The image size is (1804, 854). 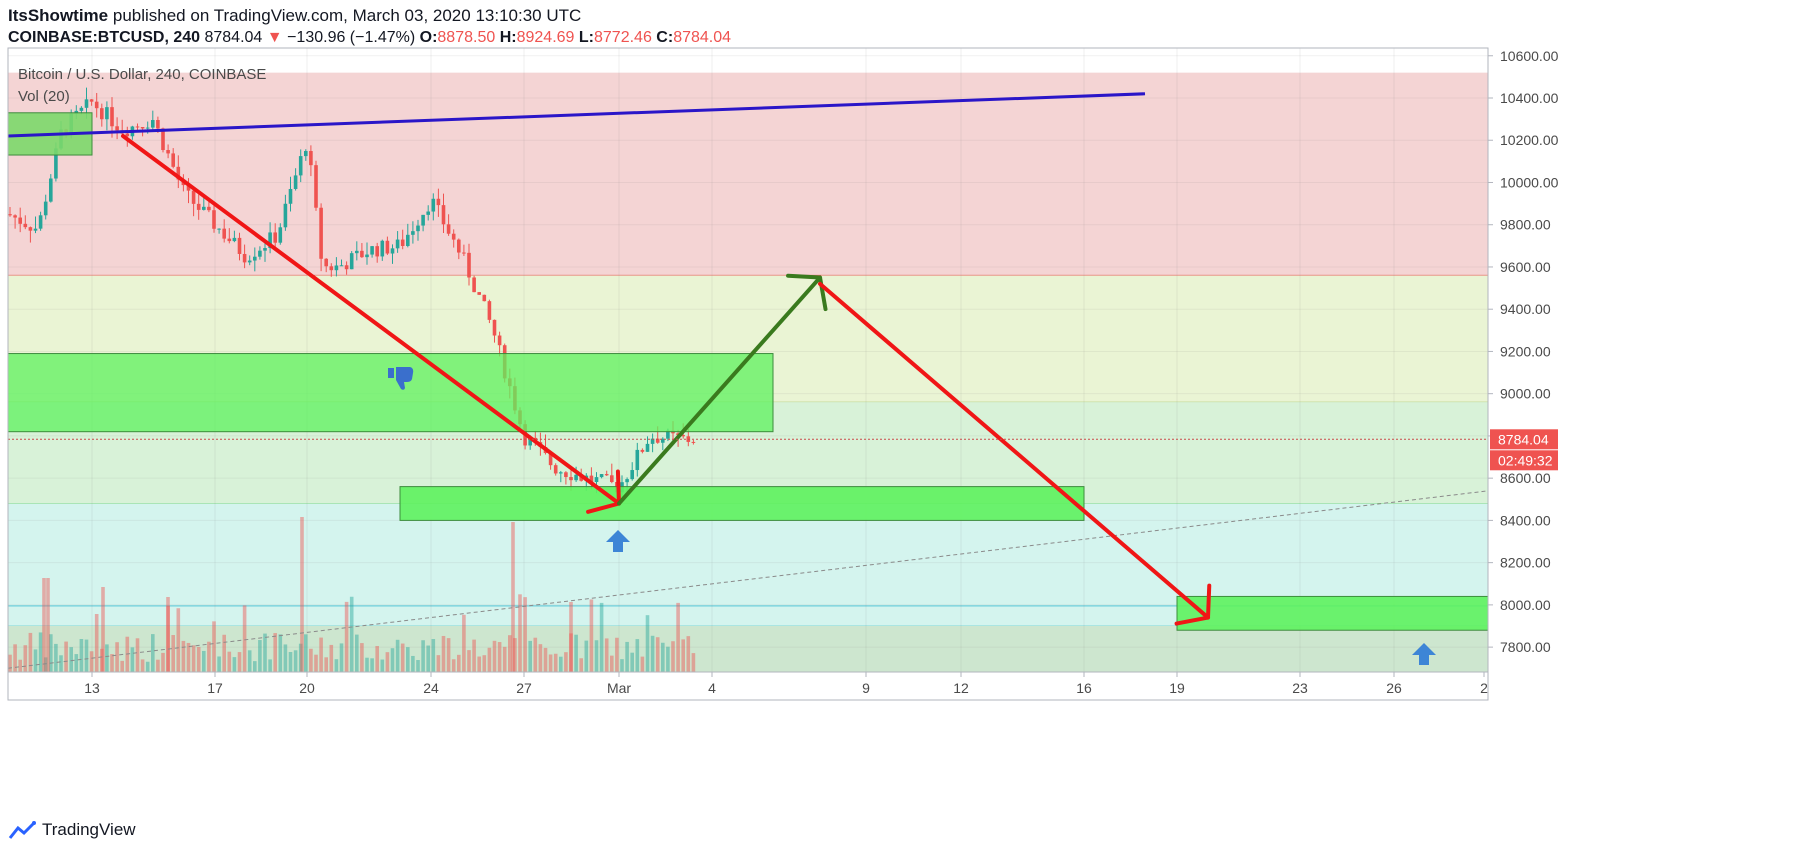 I want to click on volume-zone, so click(x=748, y=649).